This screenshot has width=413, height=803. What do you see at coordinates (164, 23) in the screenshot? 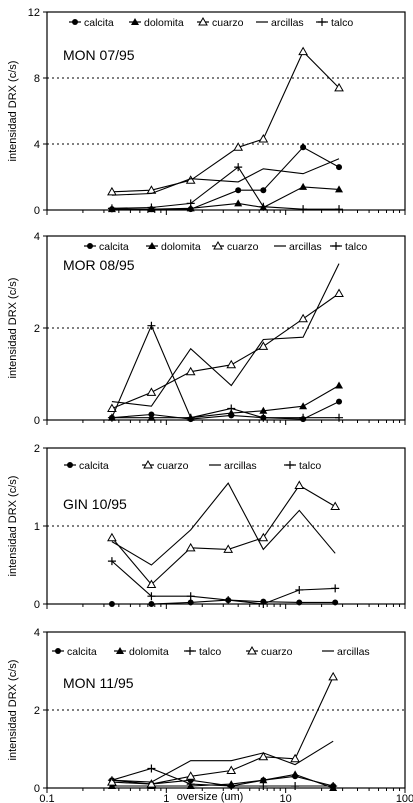
I see `legend-label: dolomita` at bounding box center [164, 23].